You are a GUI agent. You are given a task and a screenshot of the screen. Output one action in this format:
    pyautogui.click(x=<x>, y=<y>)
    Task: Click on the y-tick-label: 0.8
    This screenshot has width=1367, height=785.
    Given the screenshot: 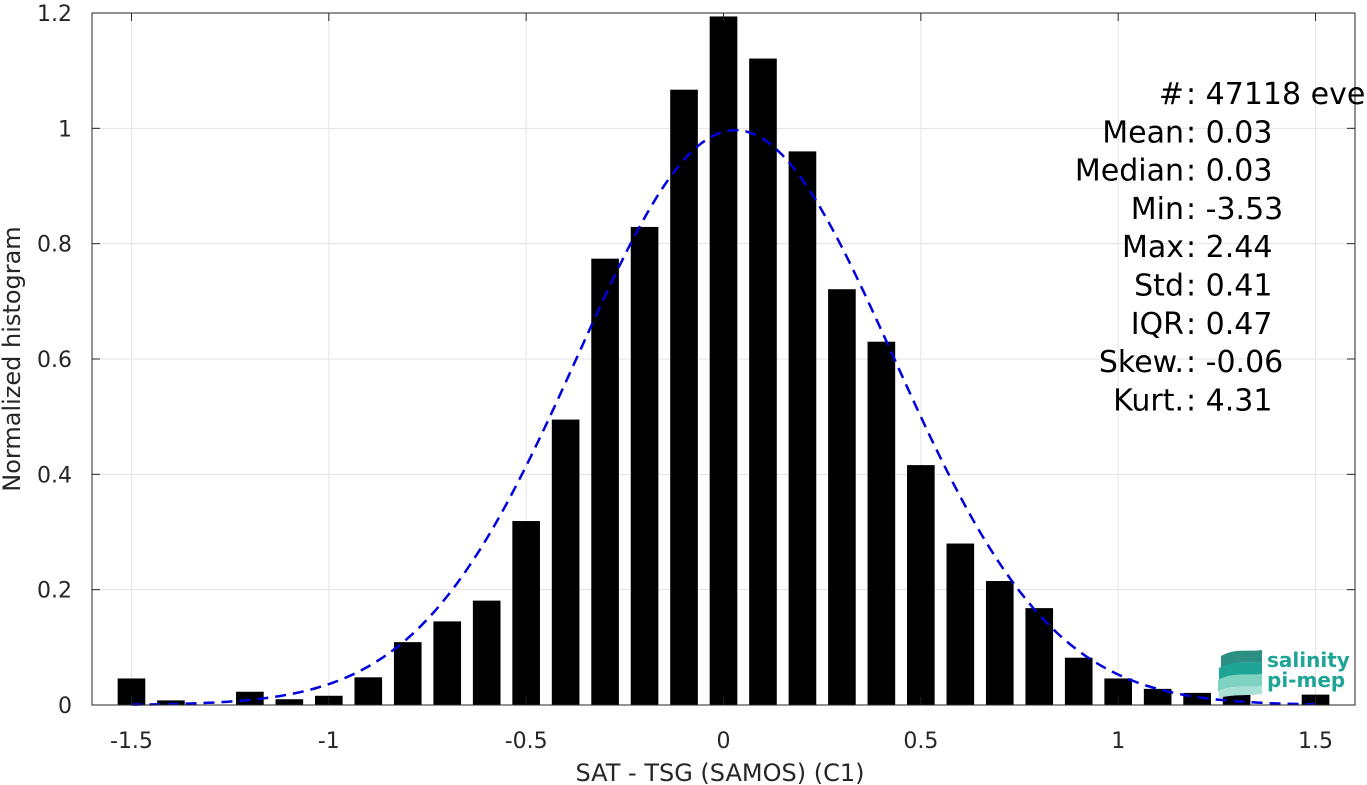 What is the action you would take?
    pyautogui.click(x=54, y=245)
    